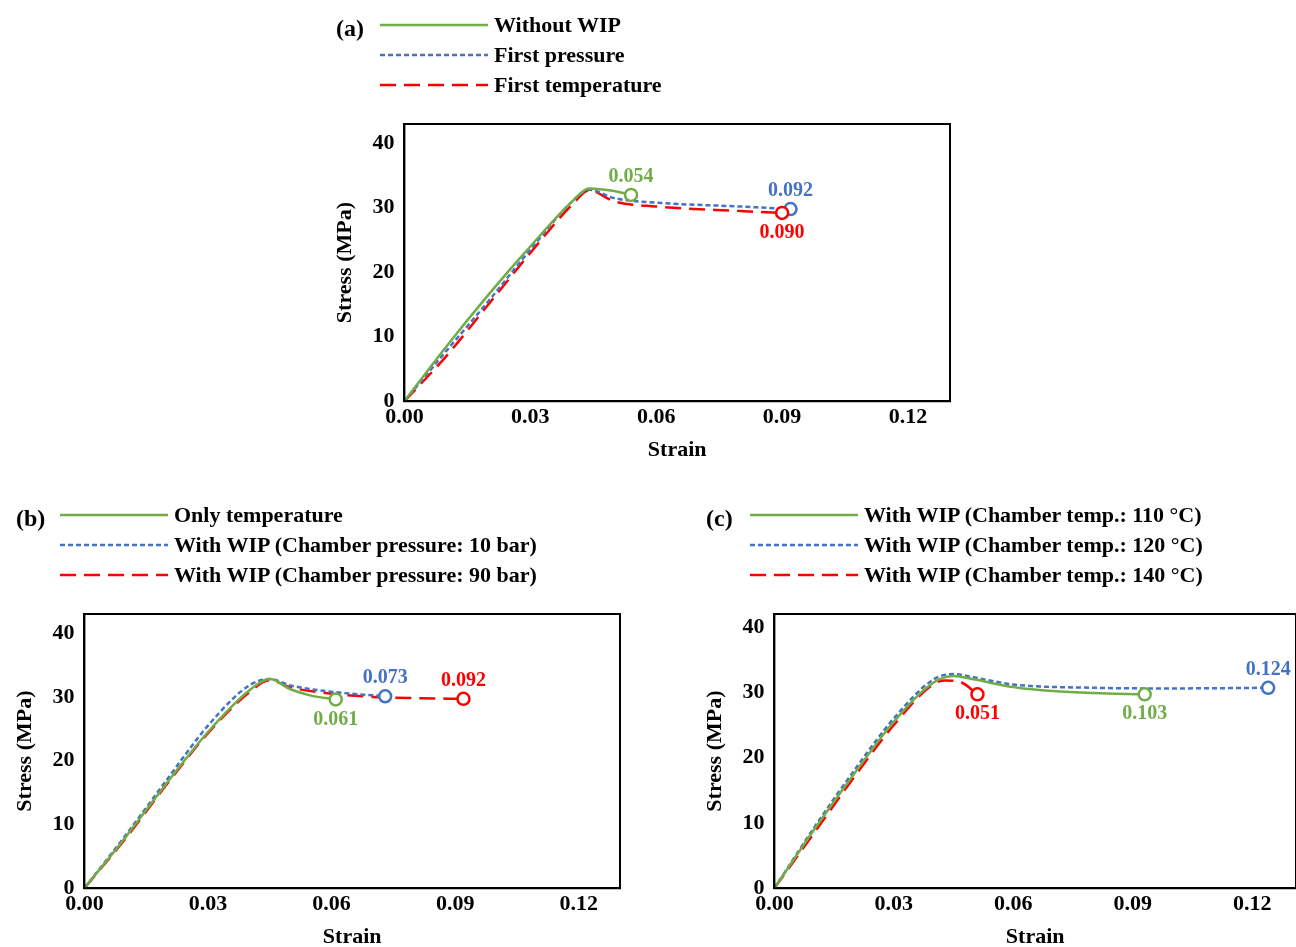 Image resolution: width=1296 pixels, height=947 pixels. I want to click on legend-label: With WIP (Chamber temp.: 140 °C), so click(1033, 575).